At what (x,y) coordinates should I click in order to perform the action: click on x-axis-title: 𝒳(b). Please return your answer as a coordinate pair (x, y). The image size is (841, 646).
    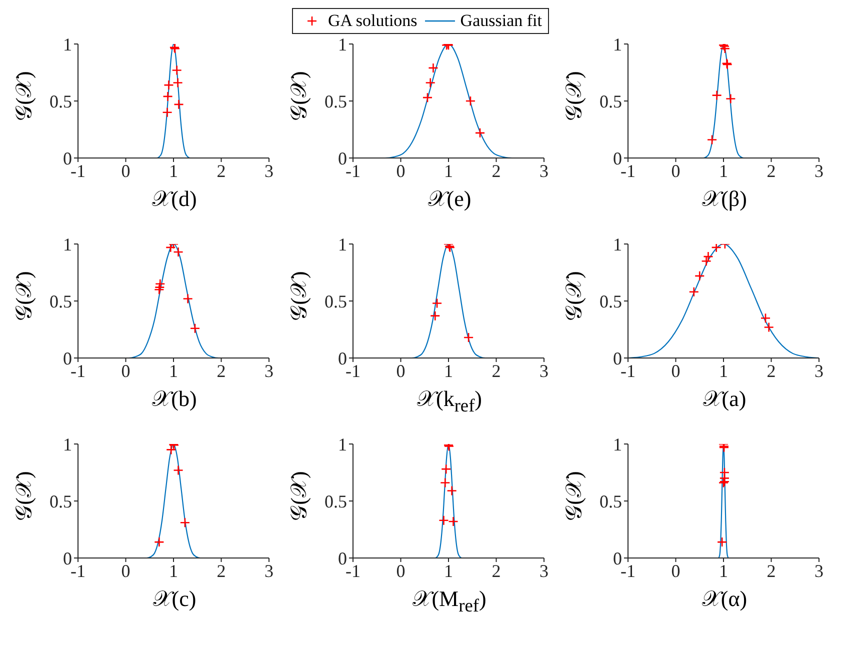
    Looking at the image, I should click on (174, 399).